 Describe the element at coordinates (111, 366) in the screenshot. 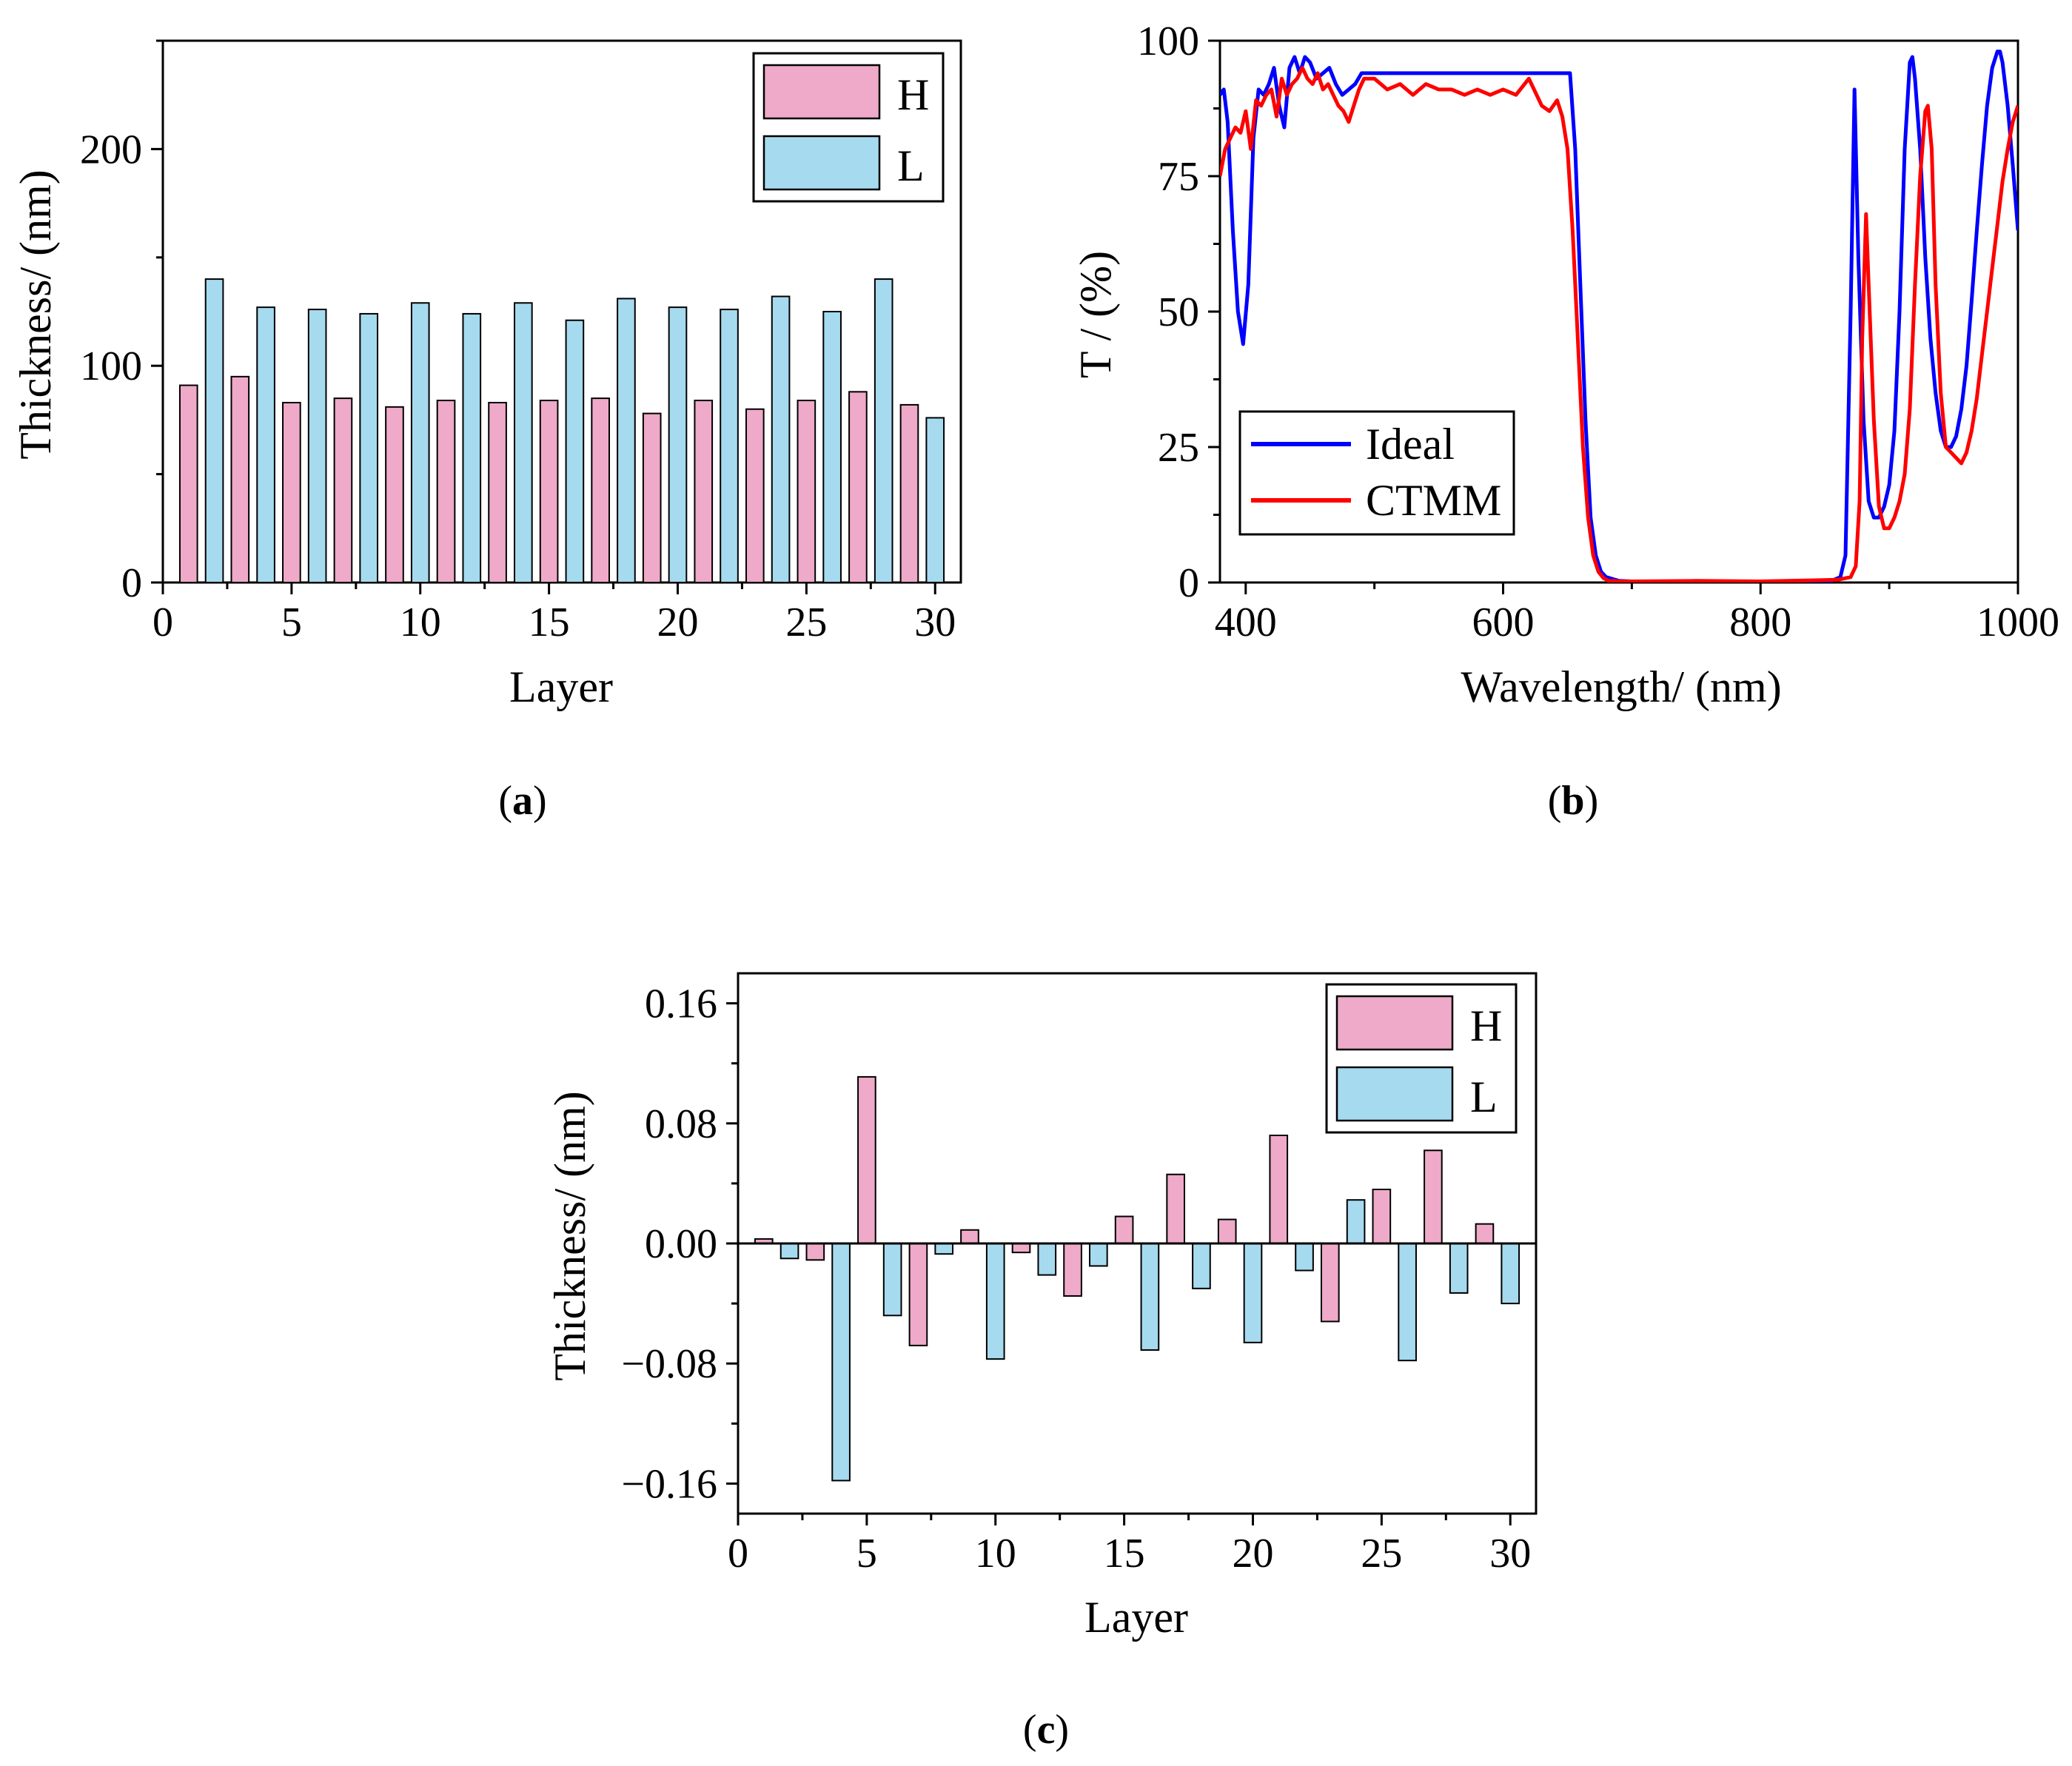

I see `chart-a-ytick-label: 100` at that location.